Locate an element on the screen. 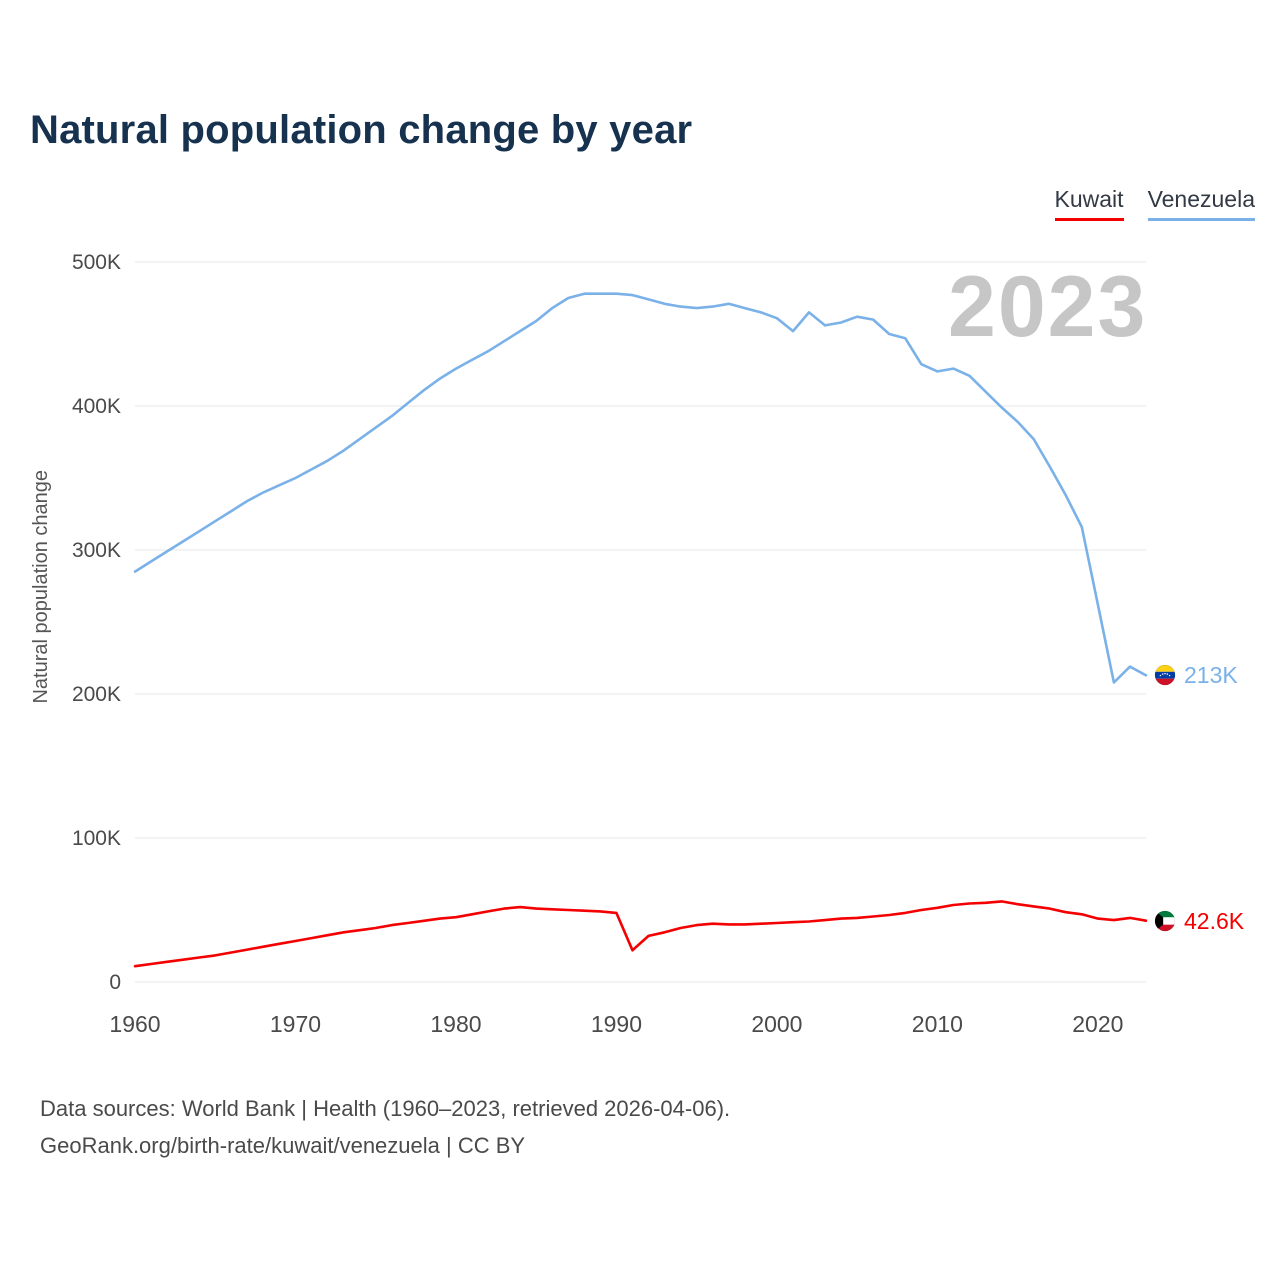  svg-text: 1980 is located at coordinates (455, 1024).